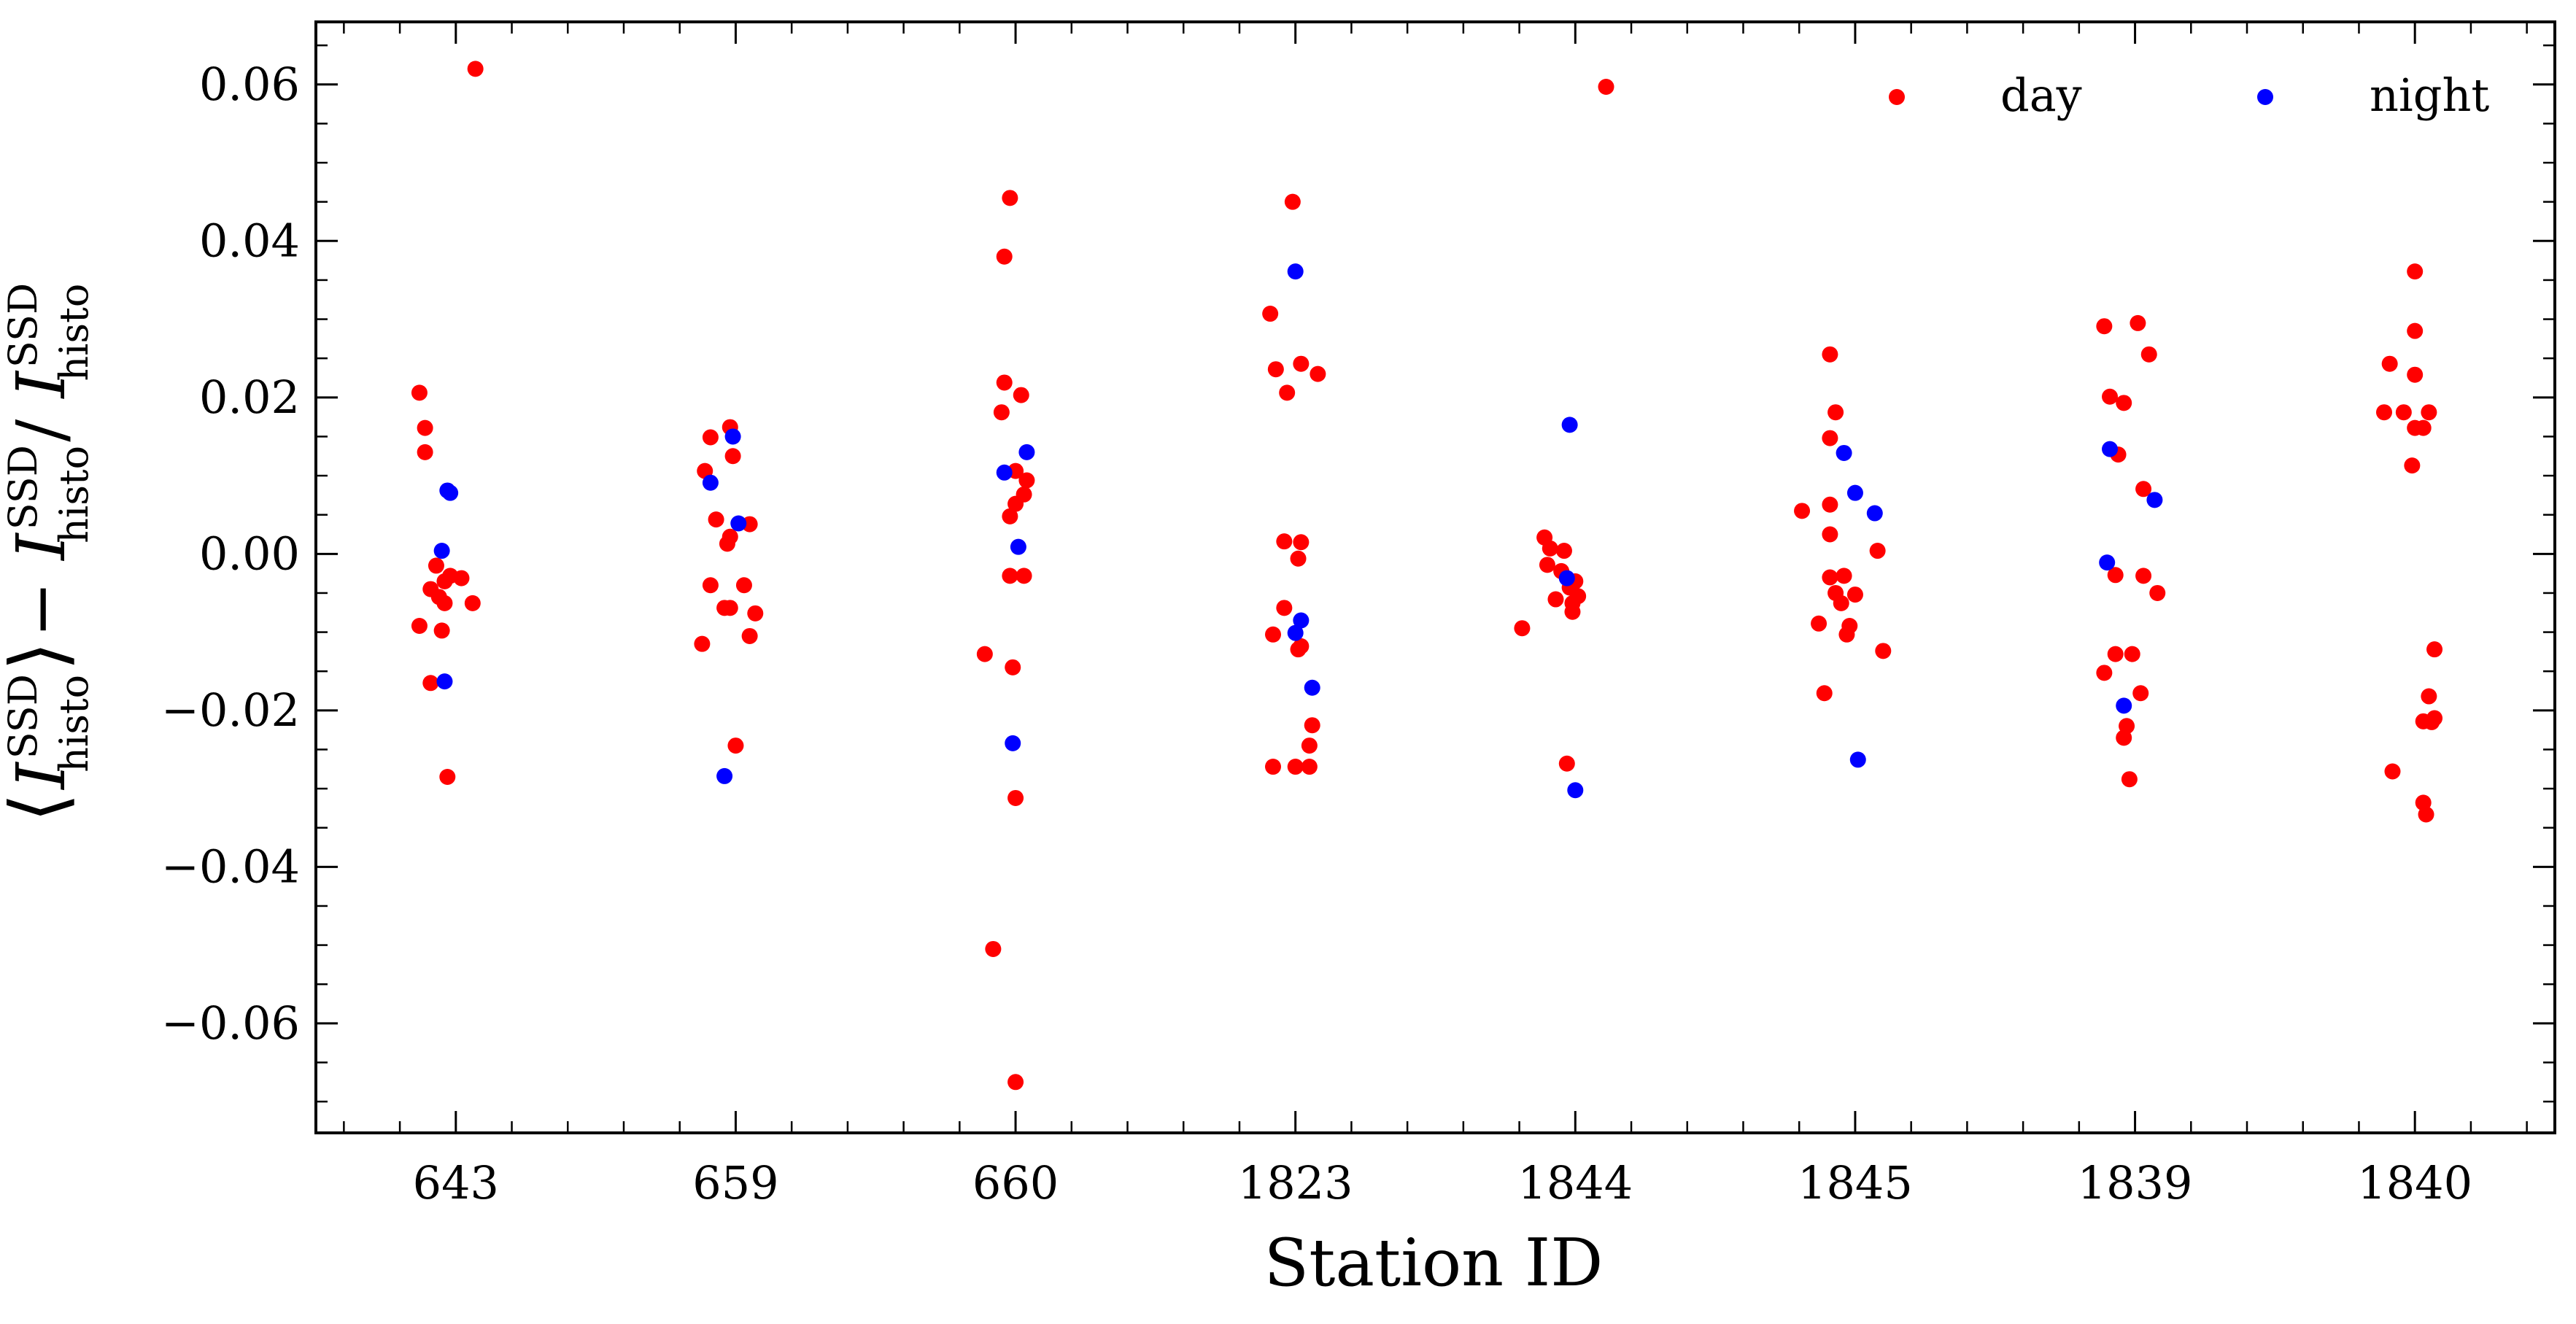  What do you see at coordinates (41, 386) in the screenshot?
I see `ylabel-main3: I` at bounding box center [41, 386].